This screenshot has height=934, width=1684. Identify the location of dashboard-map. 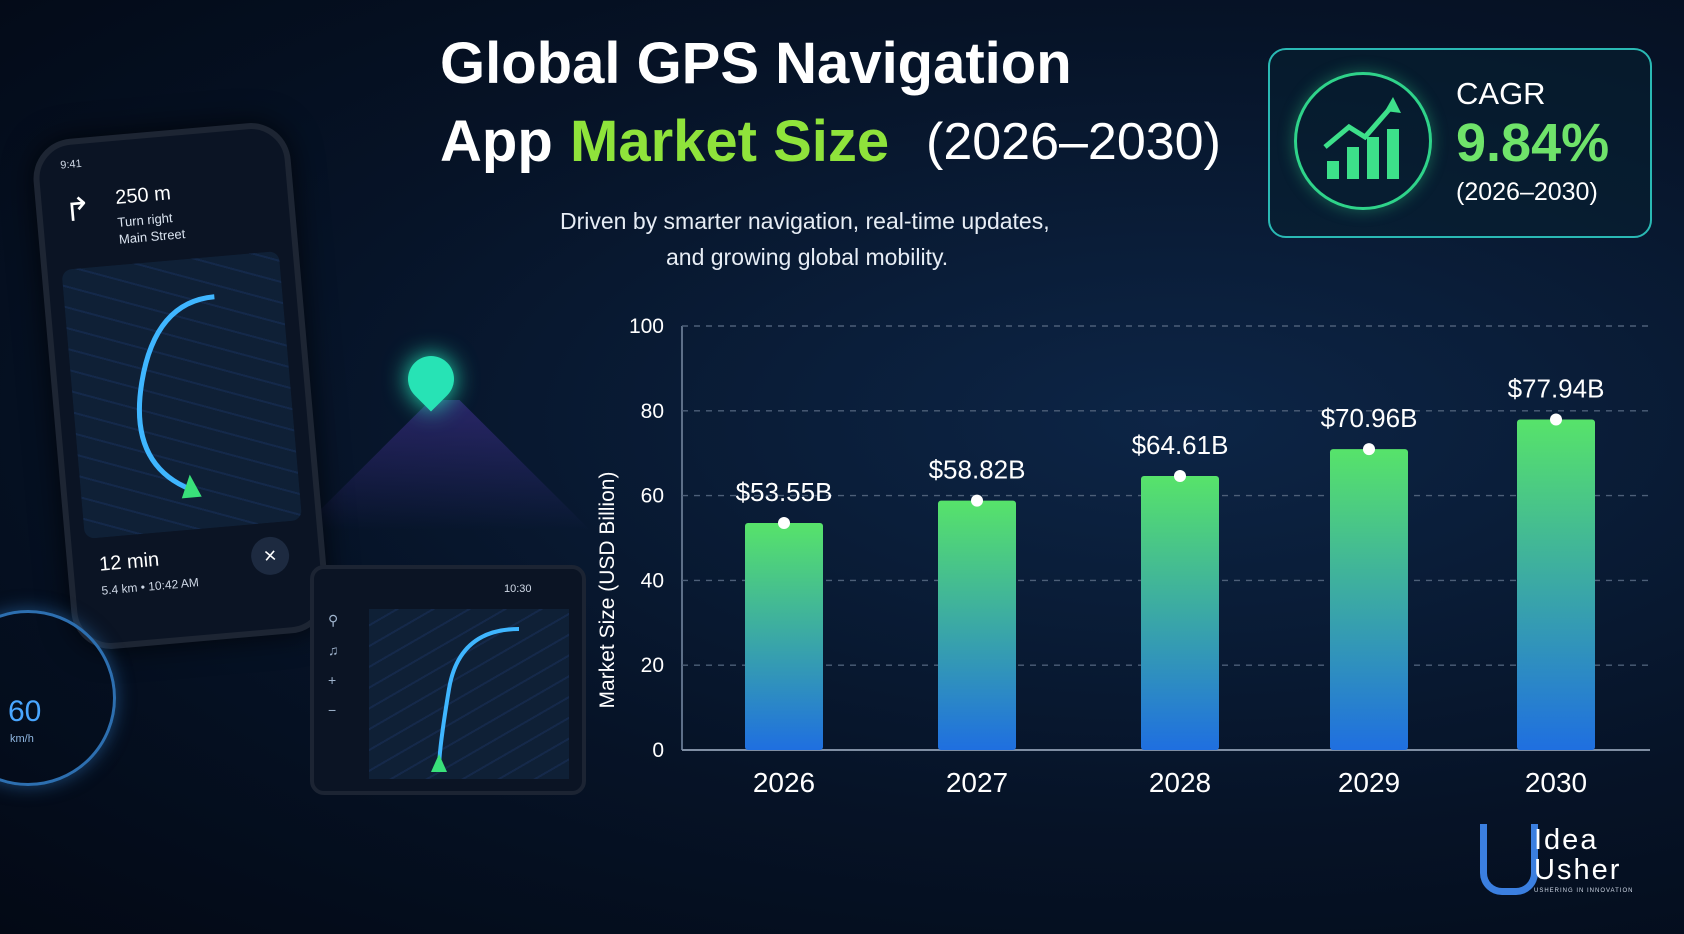
(469, 694).